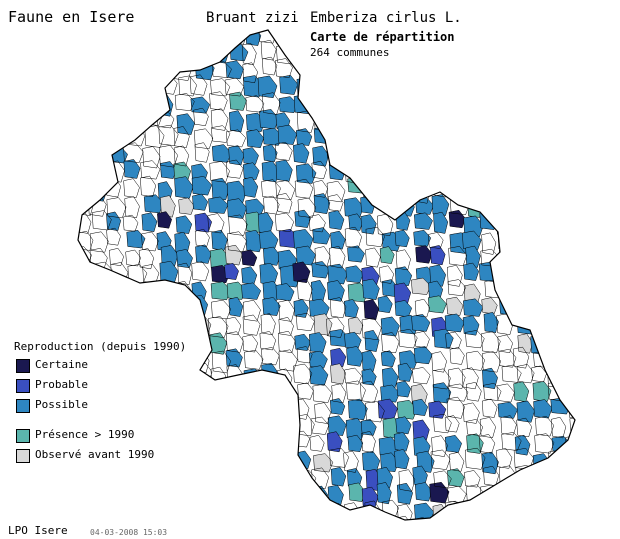 Image resolution: width=620 pixels, height=539 pixels. Describe the element at coordinates (61, 384) in the screenshot. I see `legend-label: Probable` at that location.